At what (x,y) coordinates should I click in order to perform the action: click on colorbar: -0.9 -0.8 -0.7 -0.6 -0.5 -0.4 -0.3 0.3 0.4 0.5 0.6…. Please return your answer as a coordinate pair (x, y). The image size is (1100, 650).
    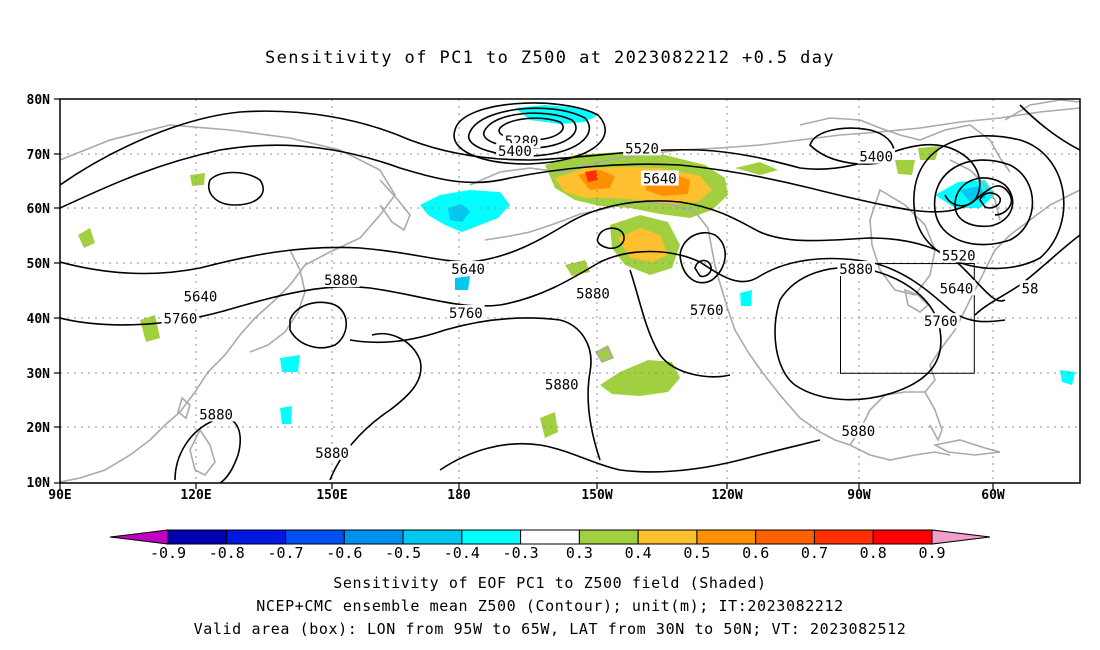
    Looking at the image, I should click on (550, 545).